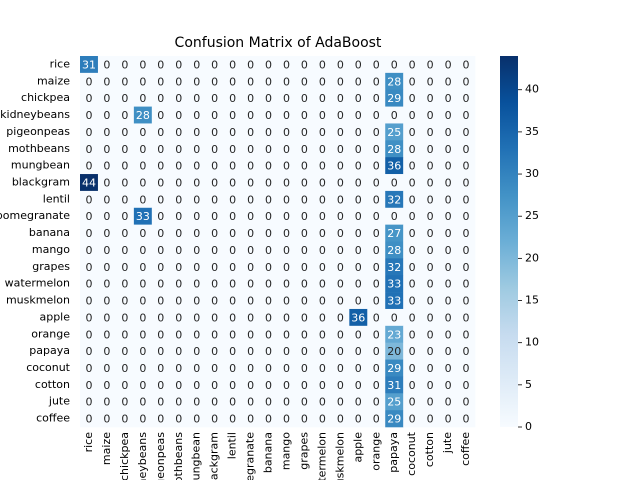  Describe the element at coordinates (56, 198) in the screenshot. I see `y-tick-label: lentil` at that location.